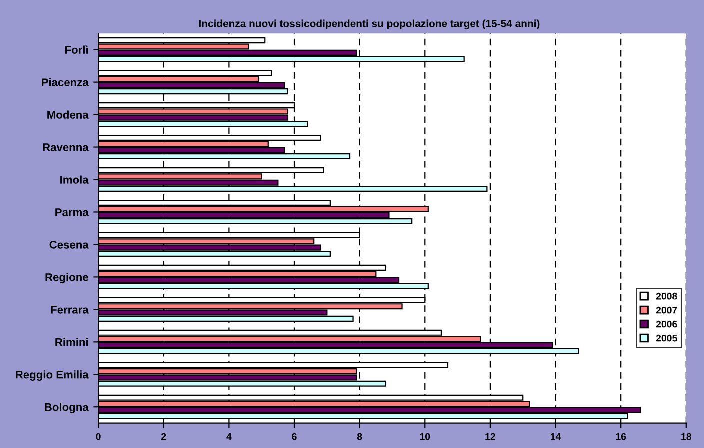  What do you see at coordinates (359, 436) in the screenshot?
I see `x-tick-label: 8` at bounding box center [359, 436].